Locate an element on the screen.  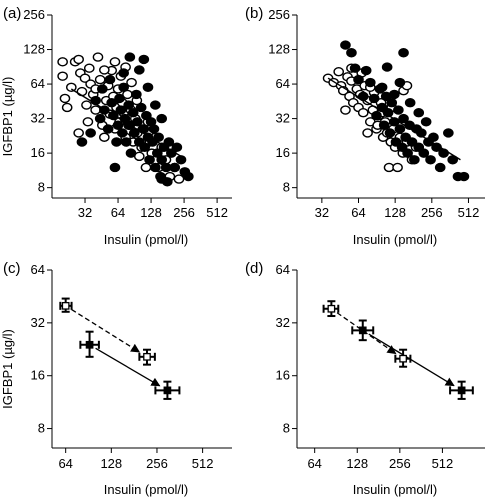
panel-label: (c) is located at coordinates (12, 268).